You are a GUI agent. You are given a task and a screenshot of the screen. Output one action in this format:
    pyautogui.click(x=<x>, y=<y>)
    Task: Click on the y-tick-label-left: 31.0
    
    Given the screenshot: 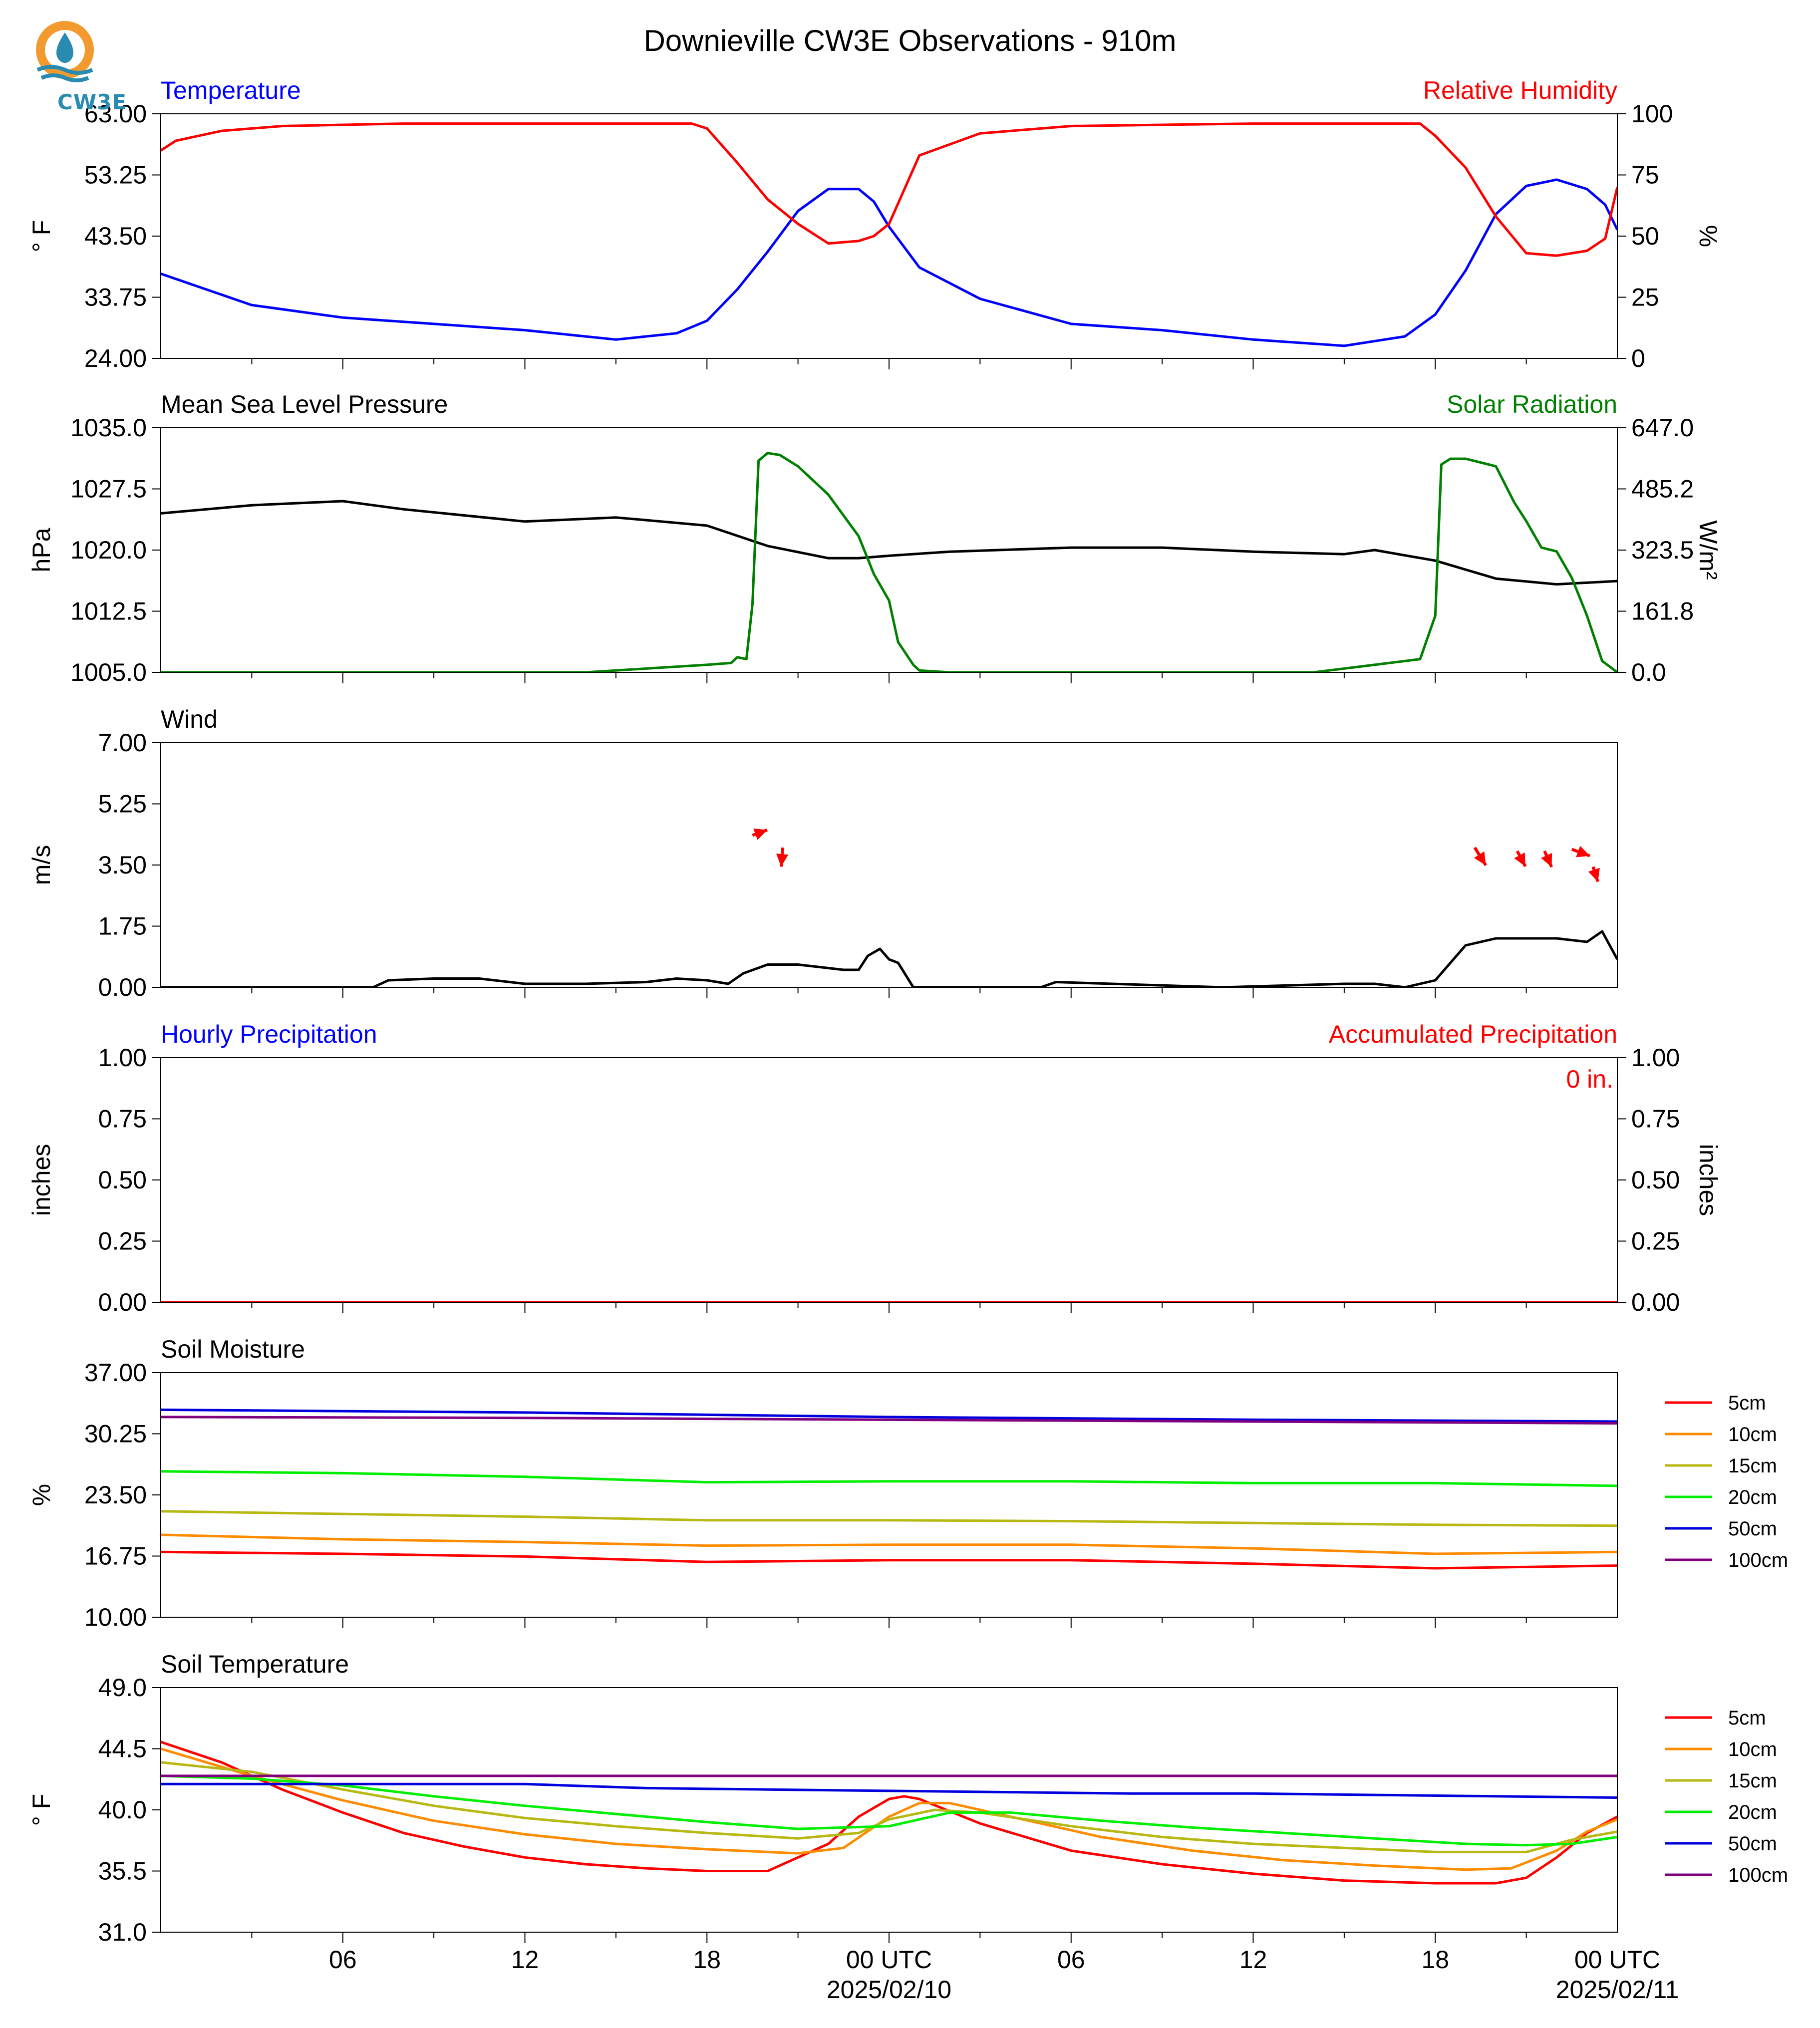 What is the action you would take?
    pyautogui.click(x=122, y=1932)
    